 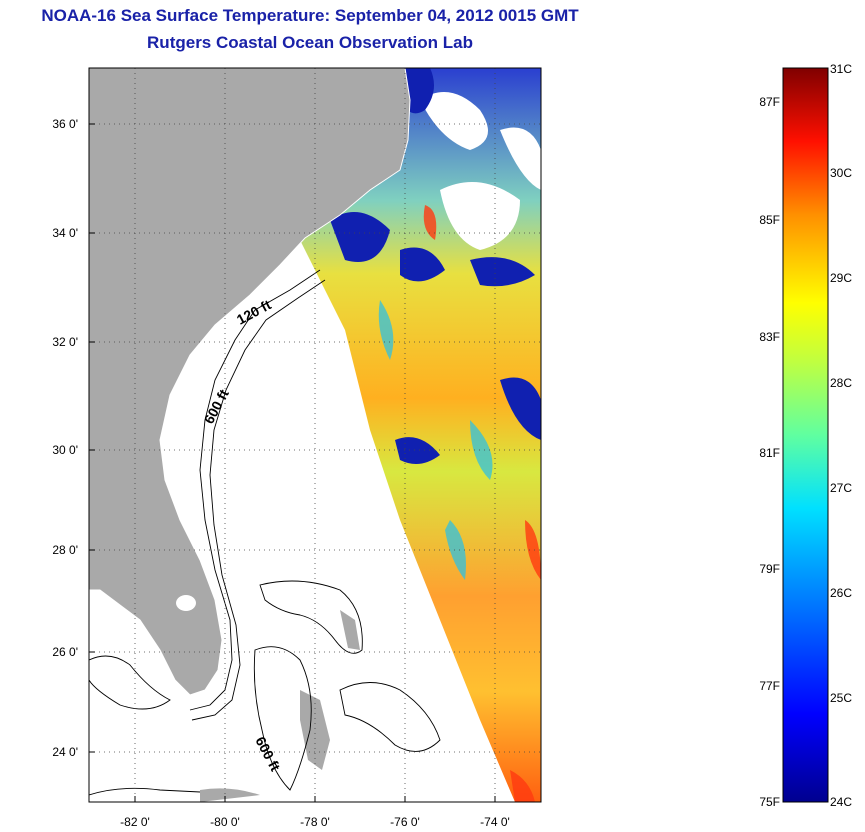 I want to click on lon-tick-label: -80 0', so click(x=225, y=822).